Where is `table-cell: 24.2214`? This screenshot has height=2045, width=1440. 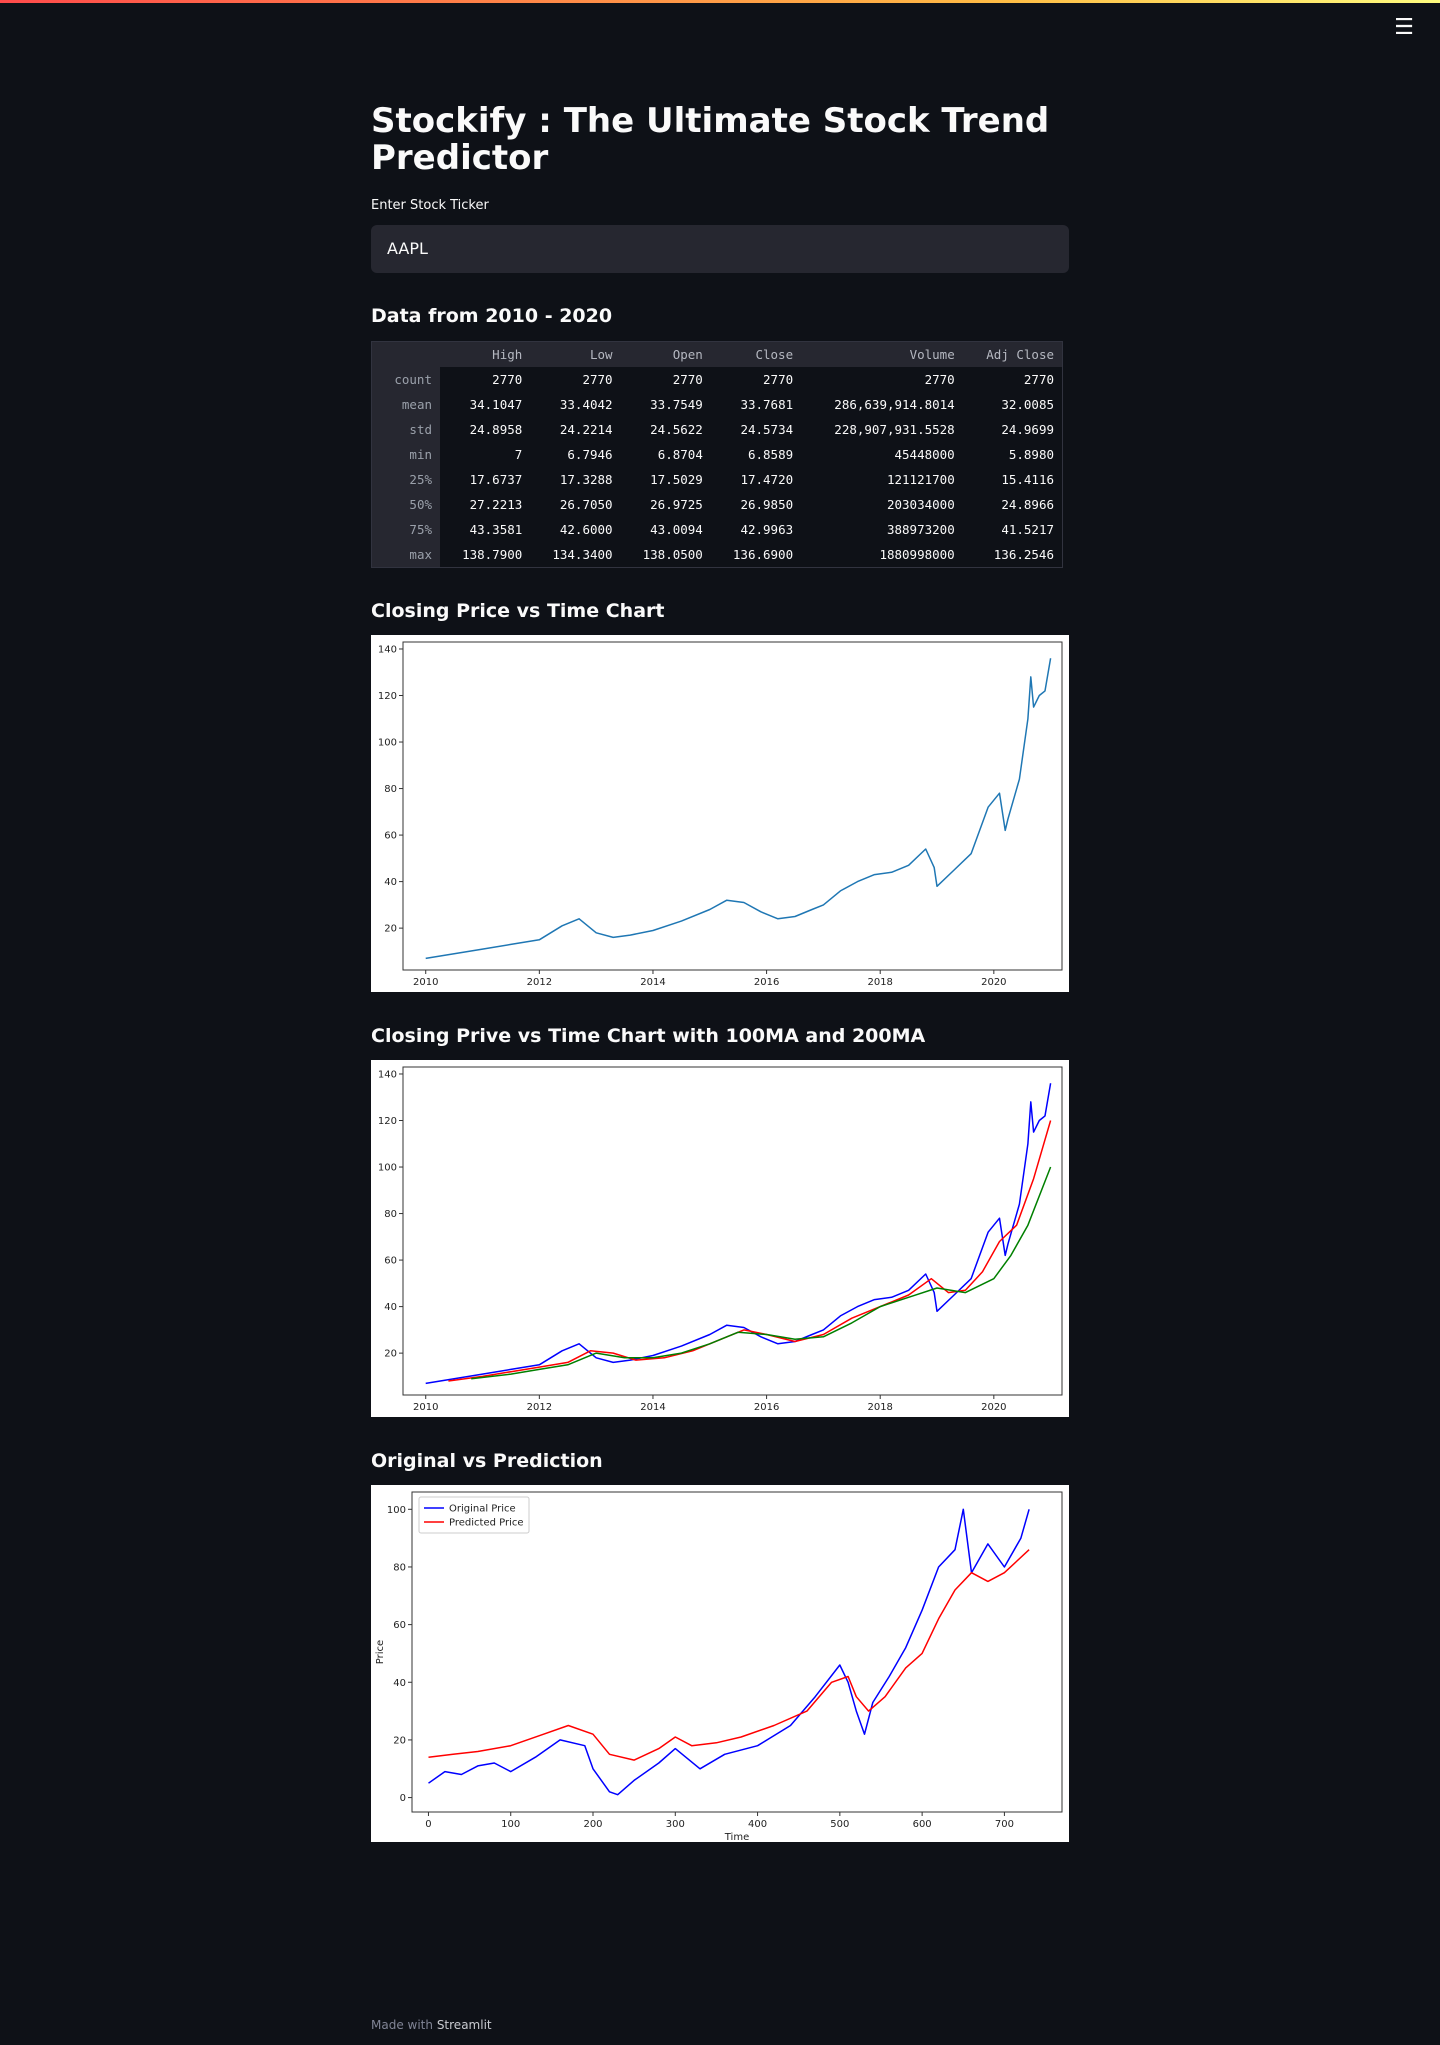
table-cell: 24.2214 is located at coordinates (586, 429).